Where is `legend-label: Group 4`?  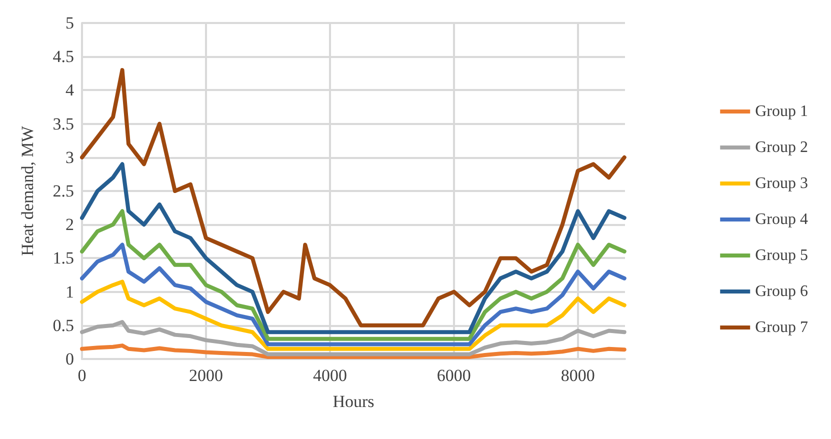
legend-label: Group 4 is located at coordinates (781, 219).